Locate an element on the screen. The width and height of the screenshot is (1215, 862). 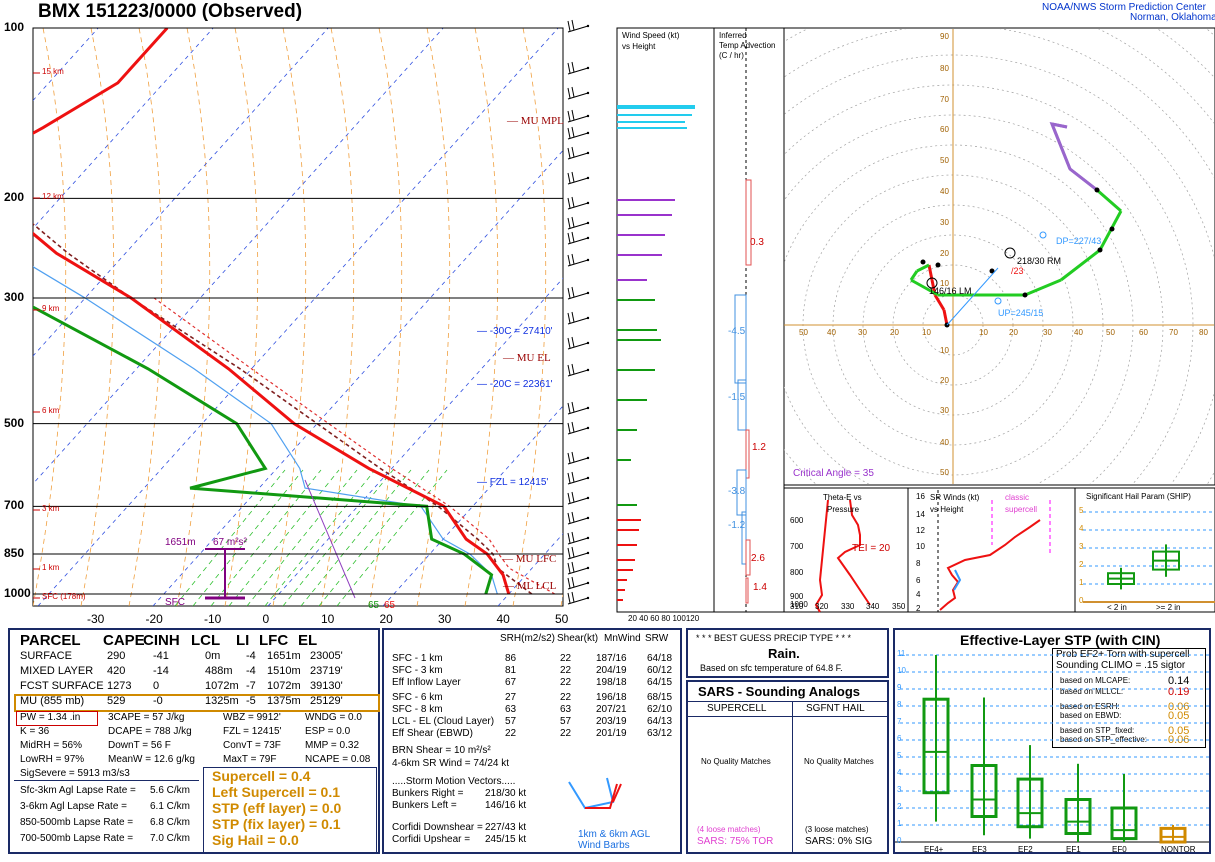
theta-ytick-4: 1000 is located at coordinates (799, 604).